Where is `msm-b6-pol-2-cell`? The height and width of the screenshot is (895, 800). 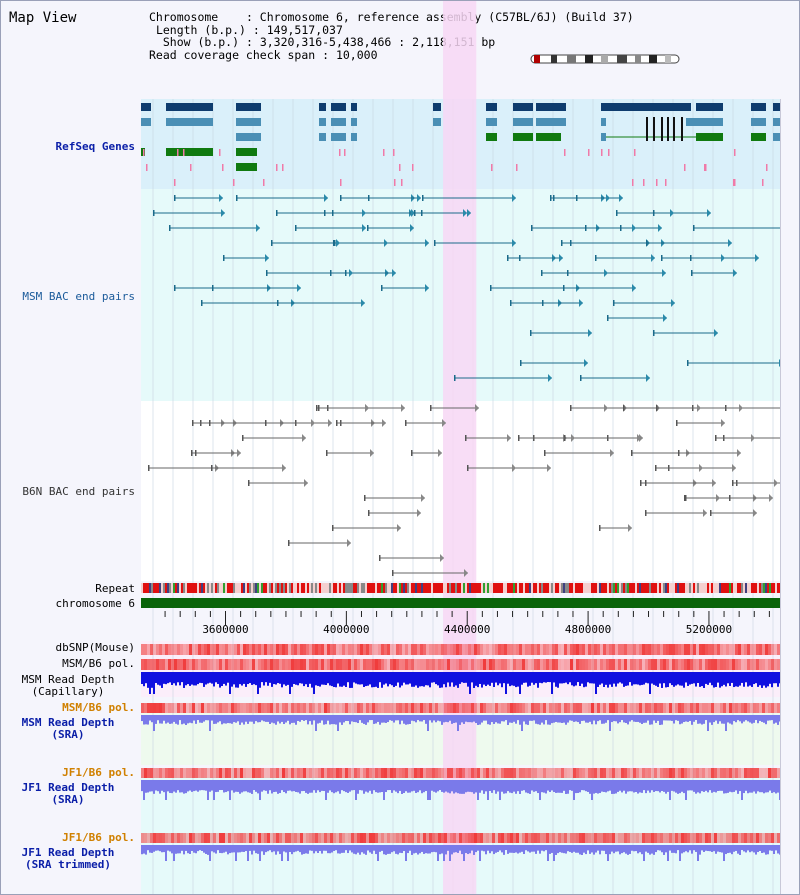 msm-b6-pol-2-cell is located at coordinates (238, 708).